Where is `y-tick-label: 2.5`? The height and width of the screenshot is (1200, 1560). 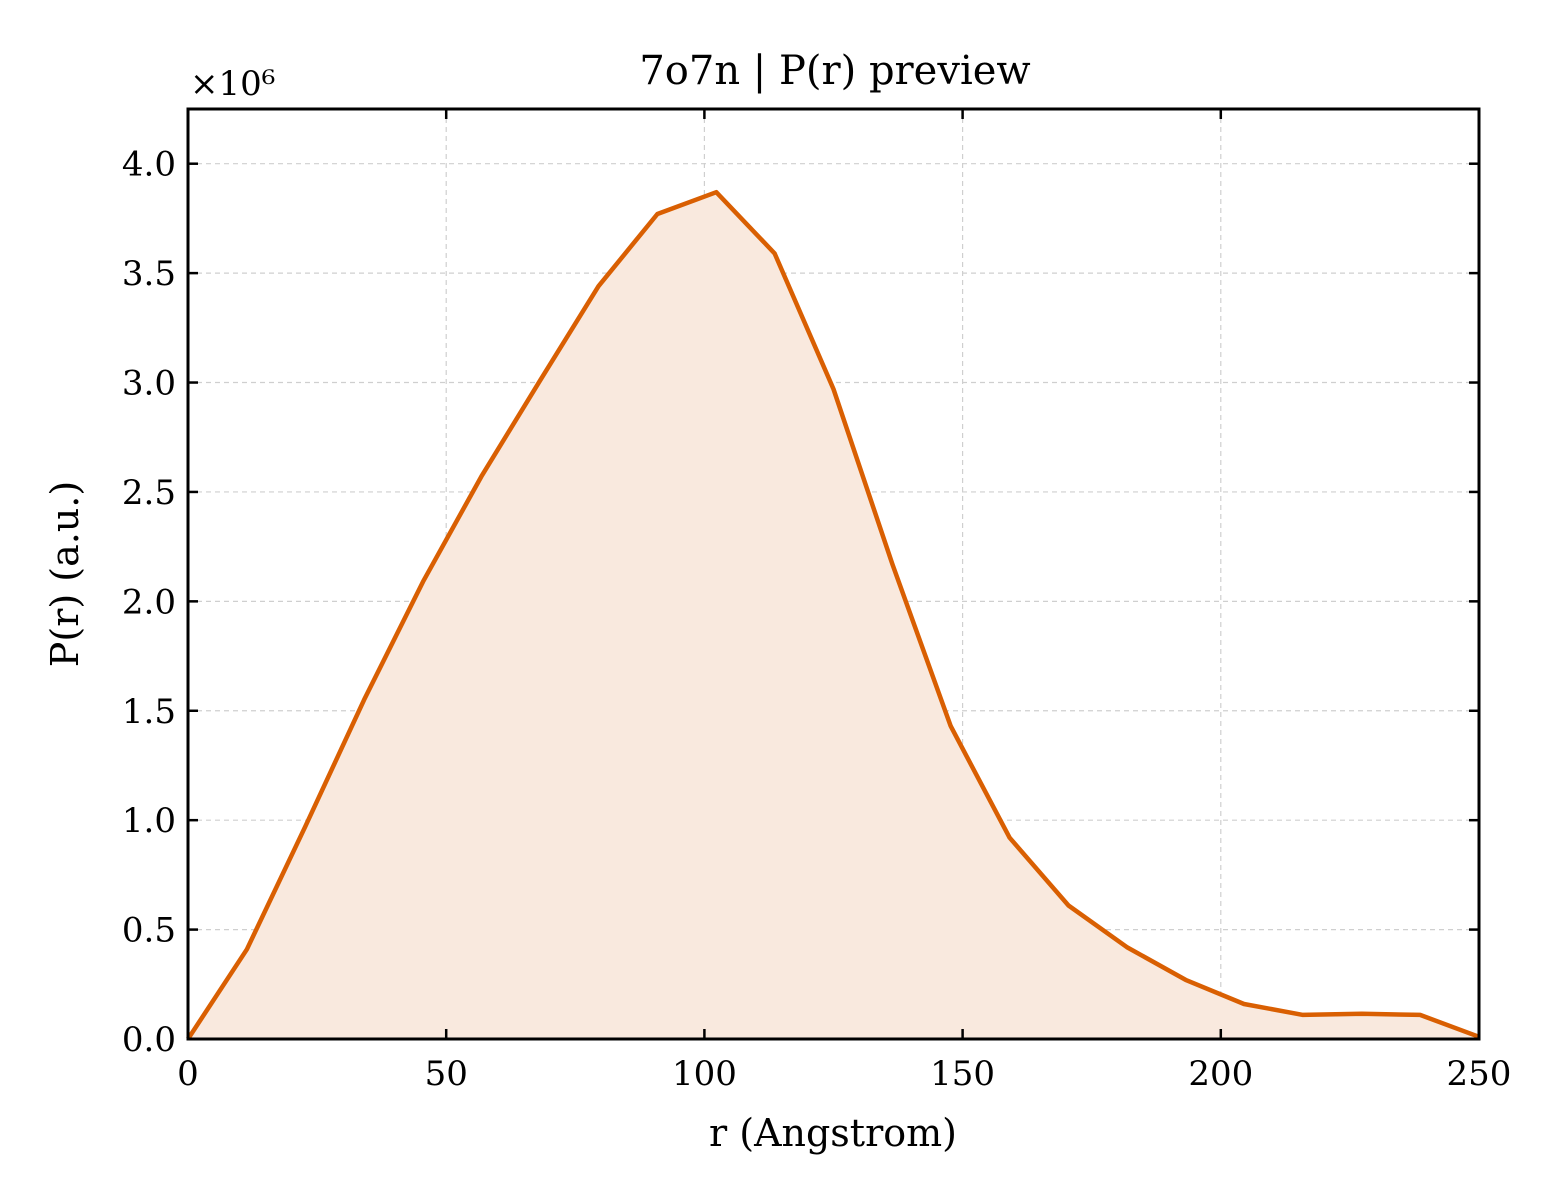 y-tick-label: 2.5 is located at coordinates (149, 493).